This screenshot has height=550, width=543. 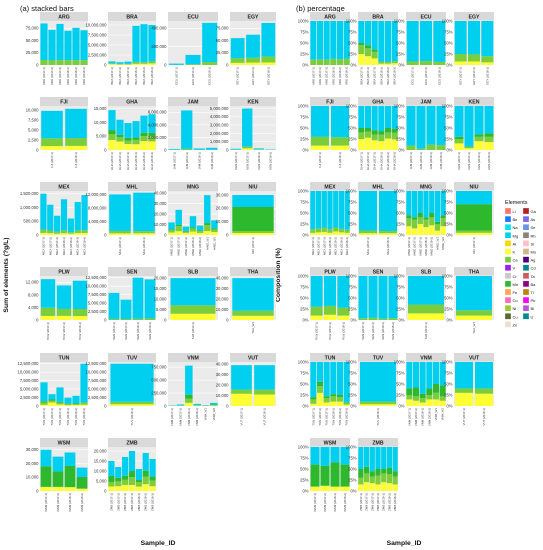 What do you see at coordinates (340, 399) in the screenshot?
I see `bar-segment-tun-2018-2-ca` at bounding box center [340, 399].